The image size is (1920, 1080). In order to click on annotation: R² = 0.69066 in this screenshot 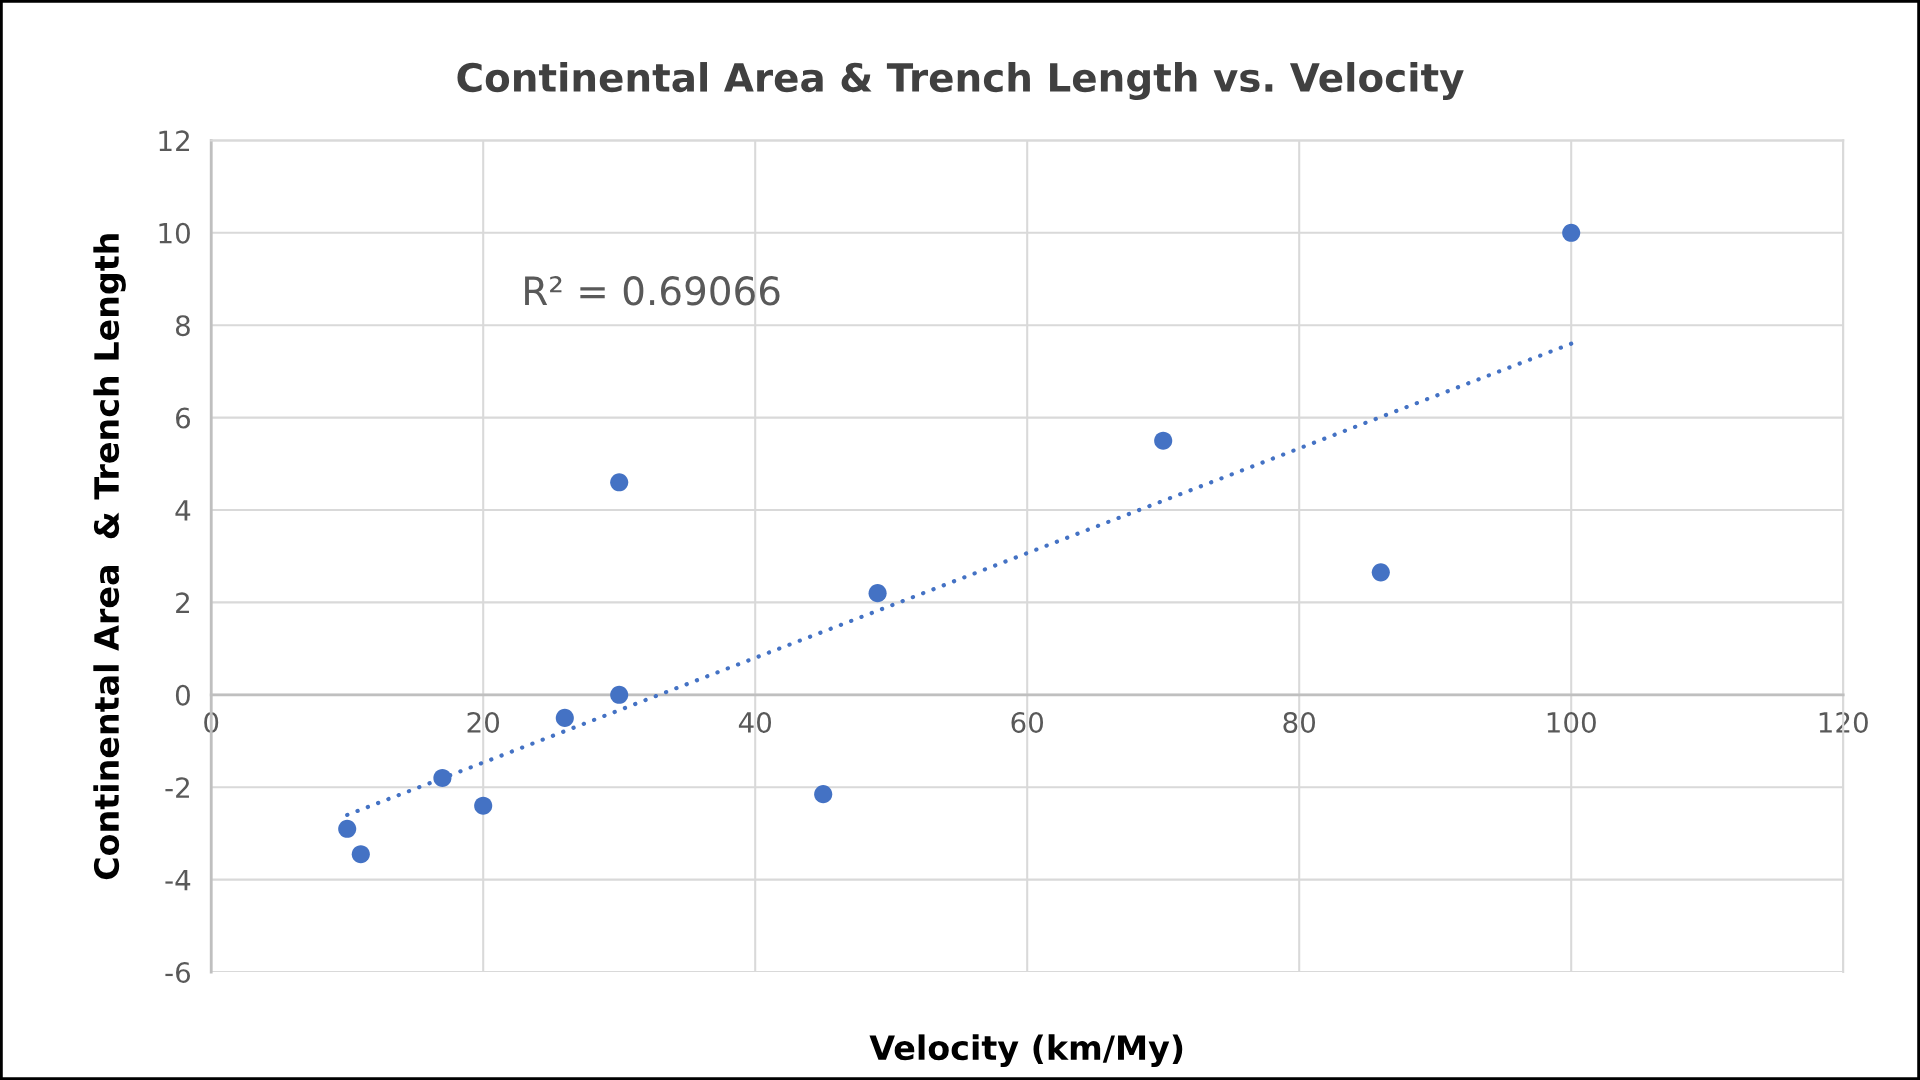, I will do `click(652, 291)`.